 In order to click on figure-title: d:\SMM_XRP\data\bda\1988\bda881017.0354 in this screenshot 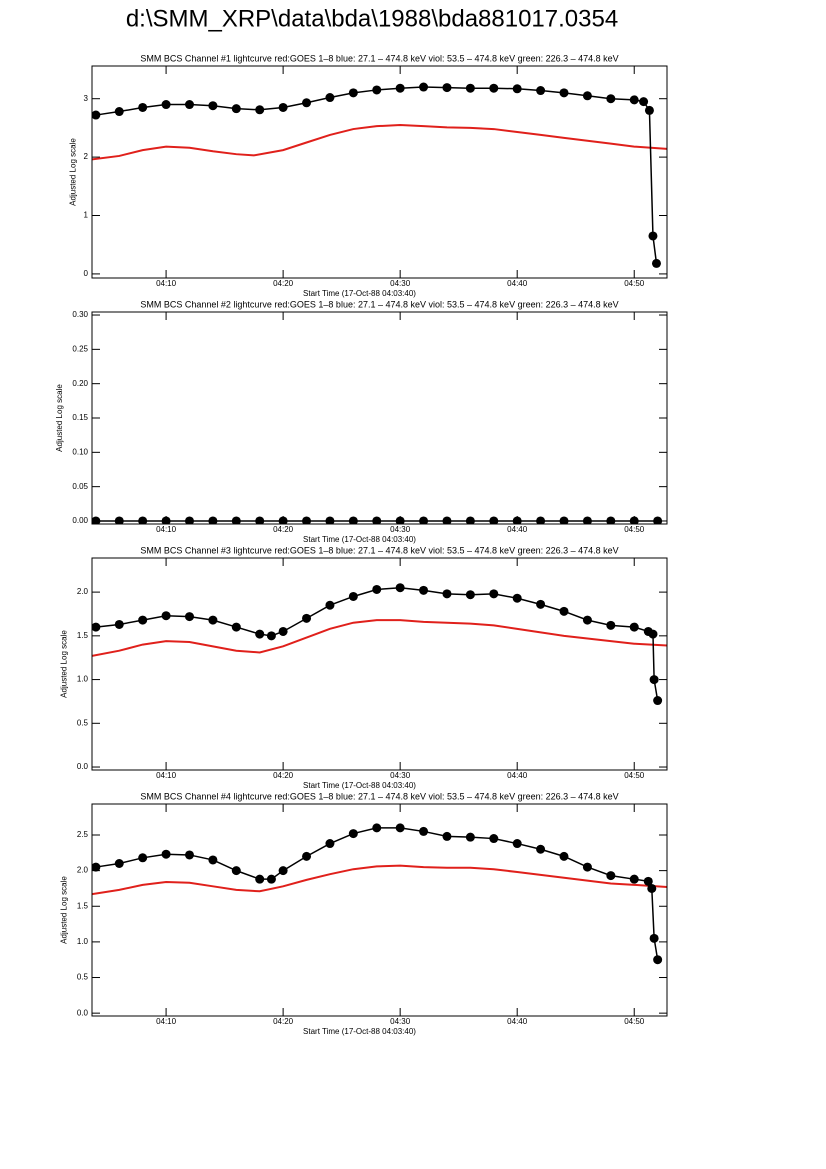, I will do `click(372, 18)`.